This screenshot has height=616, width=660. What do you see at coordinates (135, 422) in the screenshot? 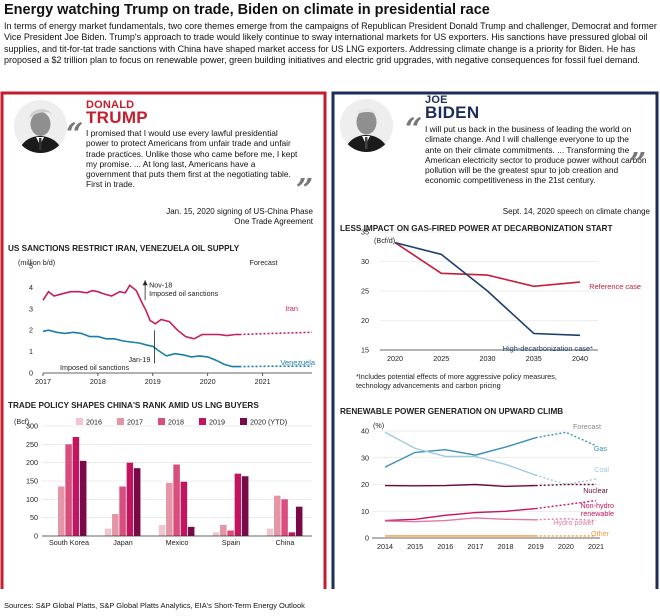
I see `legend-label: 2017` at bounding box center [135, 422].